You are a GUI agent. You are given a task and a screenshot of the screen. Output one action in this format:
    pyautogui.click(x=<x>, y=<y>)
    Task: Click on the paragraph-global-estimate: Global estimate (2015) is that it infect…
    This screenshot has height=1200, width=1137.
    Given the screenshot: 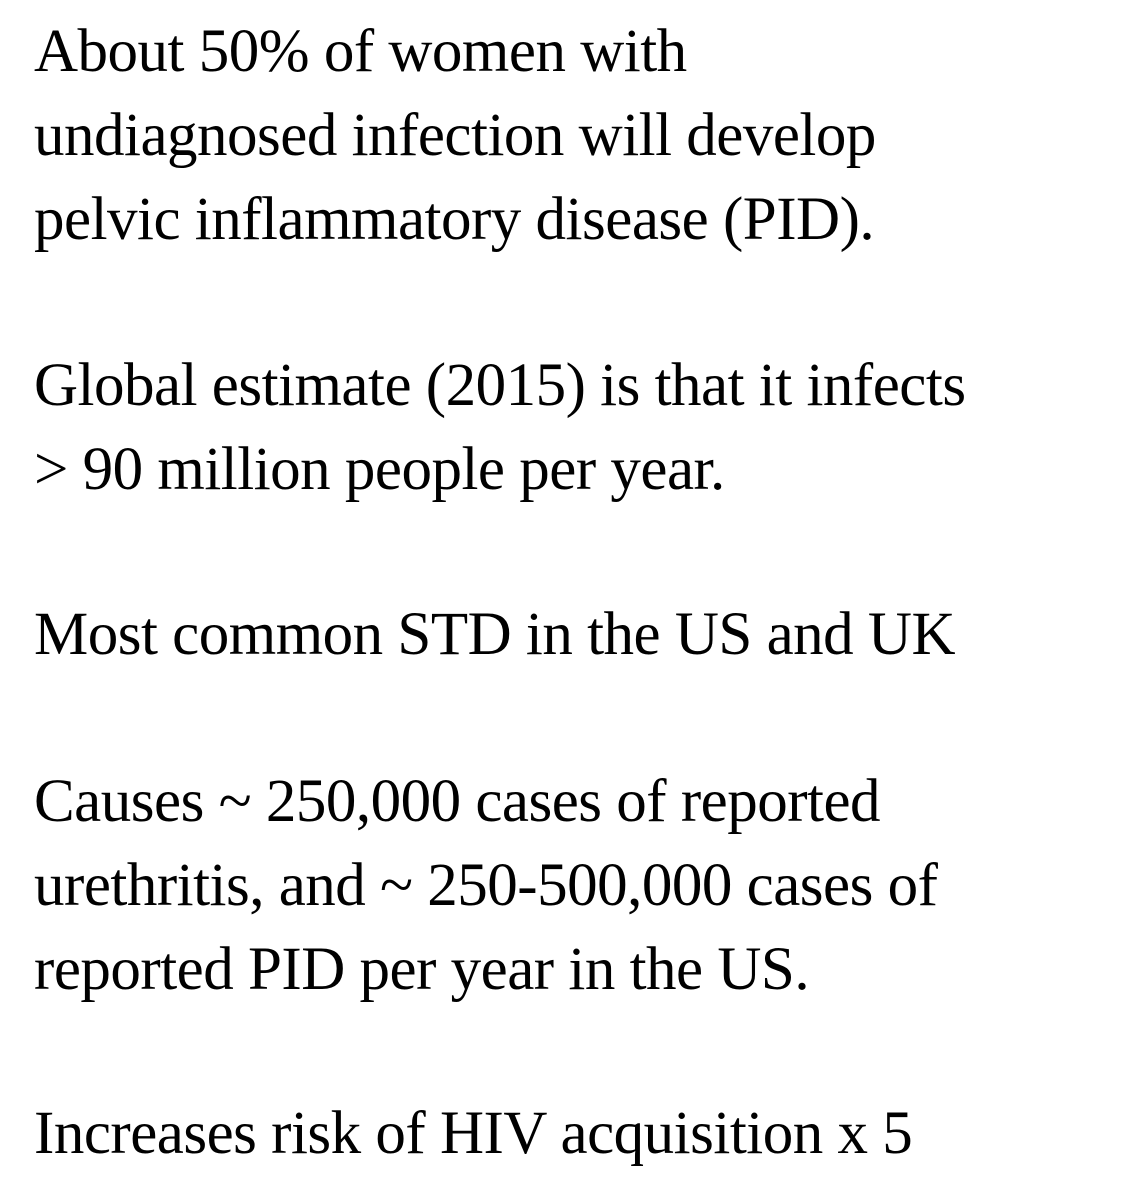 What is the action you would take?
    pyautogui.click(x=500, y=427)
    